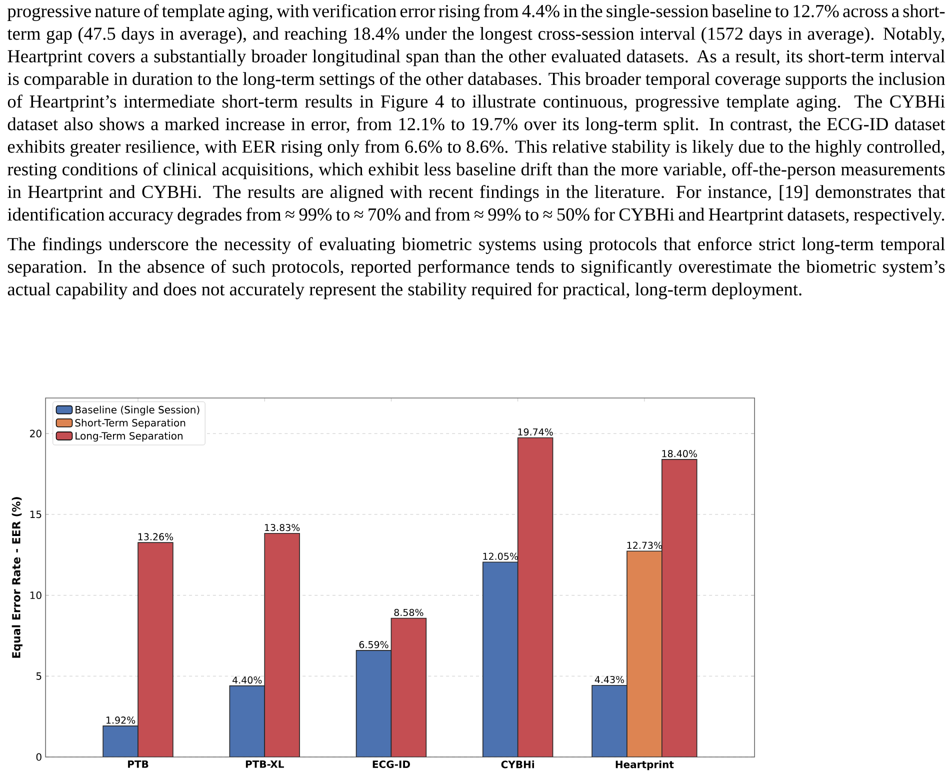 The width and height of the screenshot is (952, 780). What do you see at coordinates (476, 268) in the screenshot?
I see `text: The findings underscore the necessity of evaluating biometric systems using protocols that enforce strict long-term temporal separation. In the absence of such protocols, reported performance tends to significantly overestimate the biometric system’s actual capability and does not accurately represent the stability required for practical, long-term deployment.` at bounding box center [476, 268].